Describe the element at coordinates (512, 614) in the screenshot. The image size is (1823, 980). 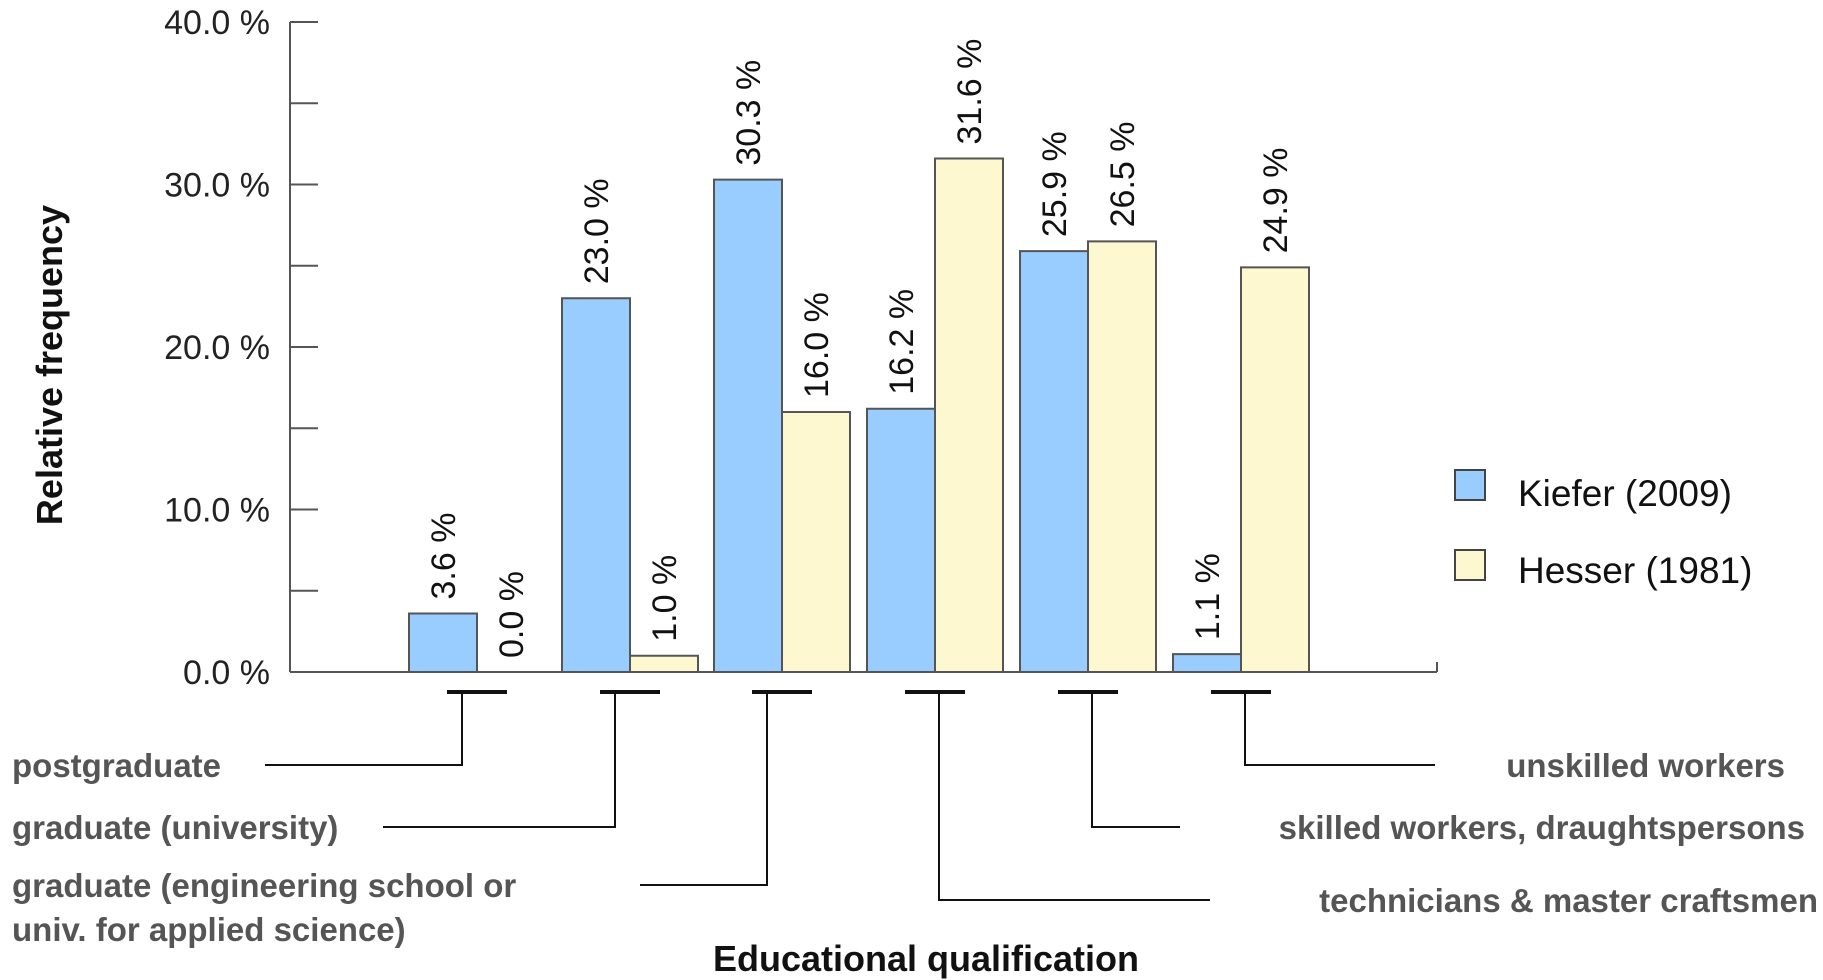
I see `bar-value-label: 0.0 %` at that location.